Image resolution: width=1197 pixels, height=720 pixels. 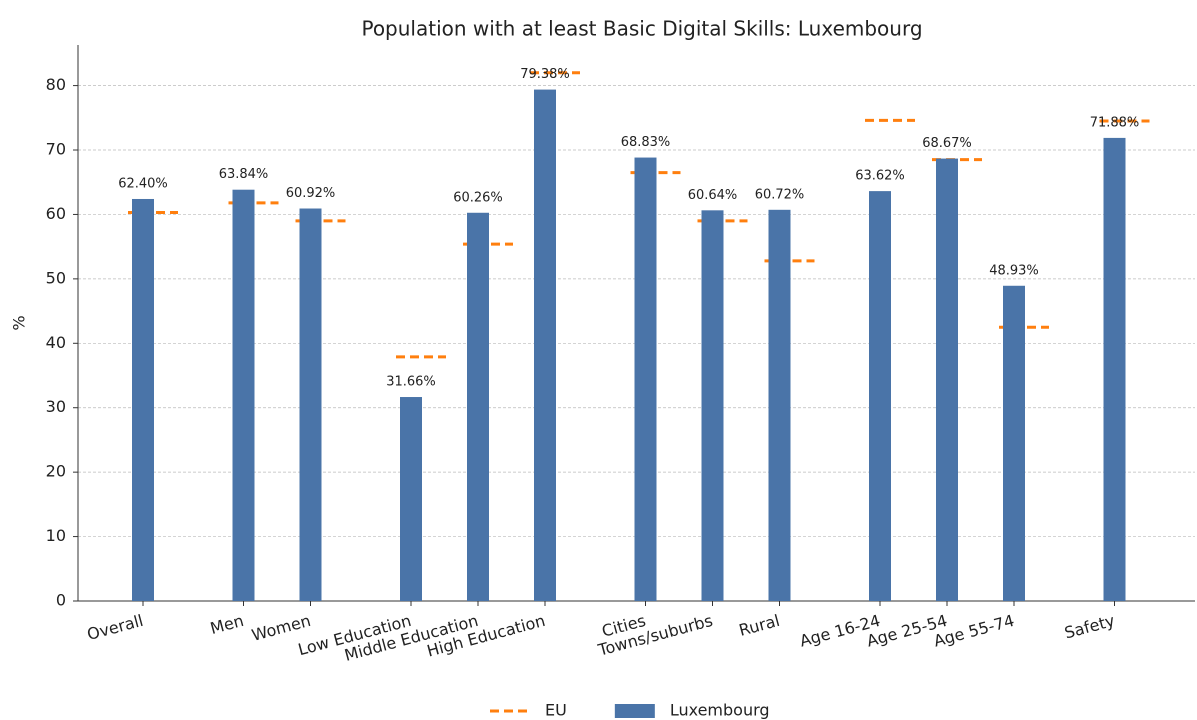 What do you see at coordinates (143, 183) in the screenshot?
I see `value-label: 62.40%` at bounding box center [143, 183].